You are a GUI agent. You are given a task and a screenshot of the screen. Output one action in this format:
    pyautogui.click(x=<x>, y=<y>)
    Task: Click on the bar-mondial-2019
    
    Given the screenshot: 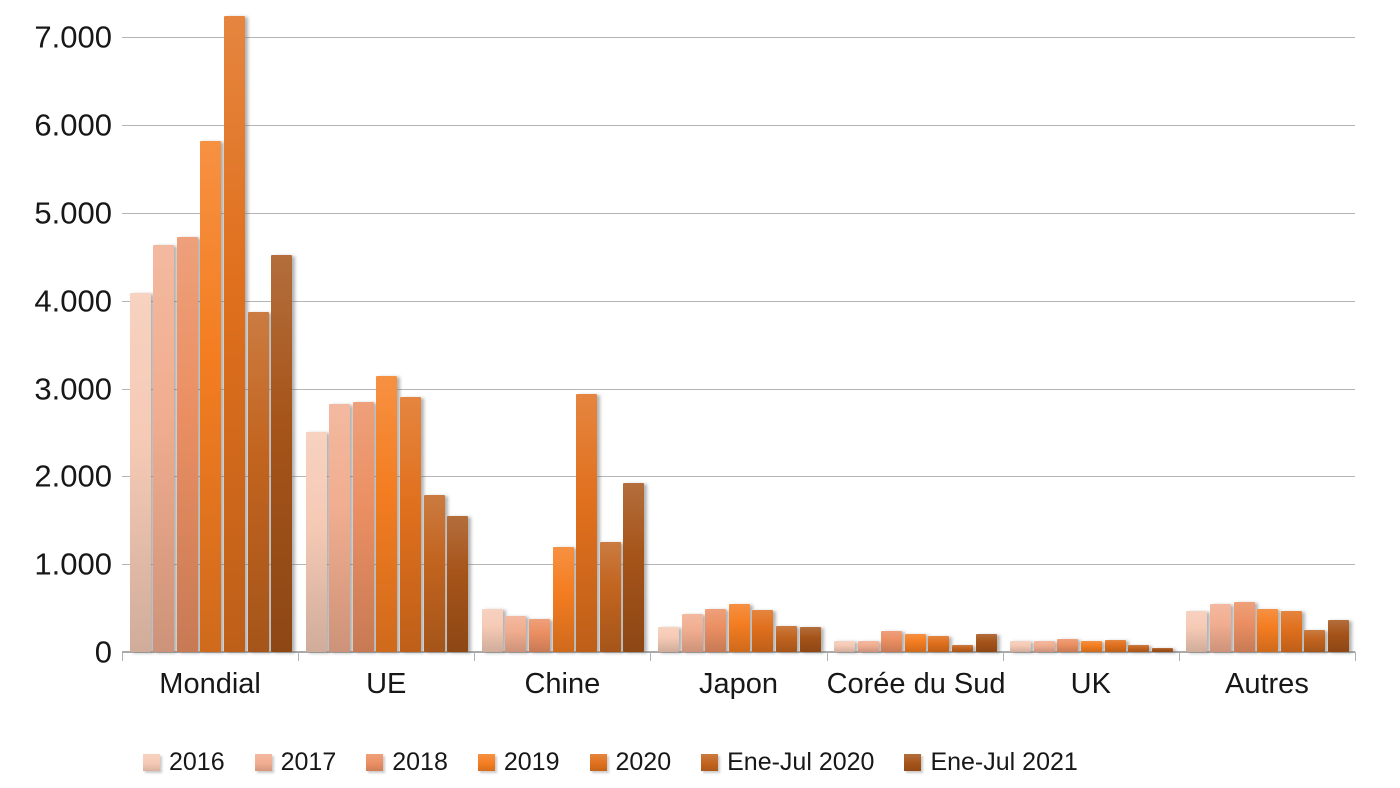 What is the action you would take?
    pyautogui.click(x=211, y=396)
    